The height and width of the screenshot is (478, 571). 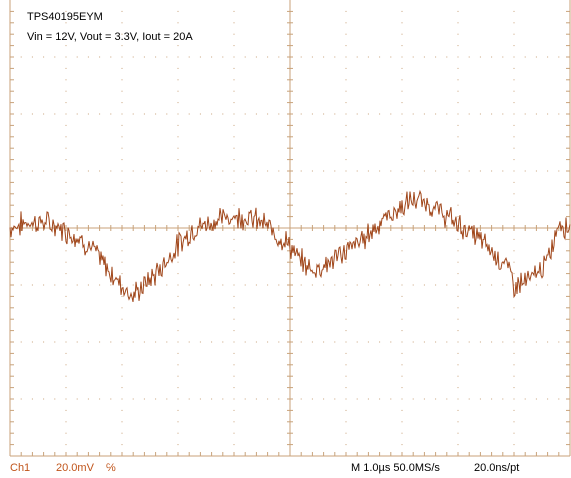 What do you see at coordinates (111, 468) in the screenshot?
I see `coupling-icon: ℅` at bounding box center [111, 468].